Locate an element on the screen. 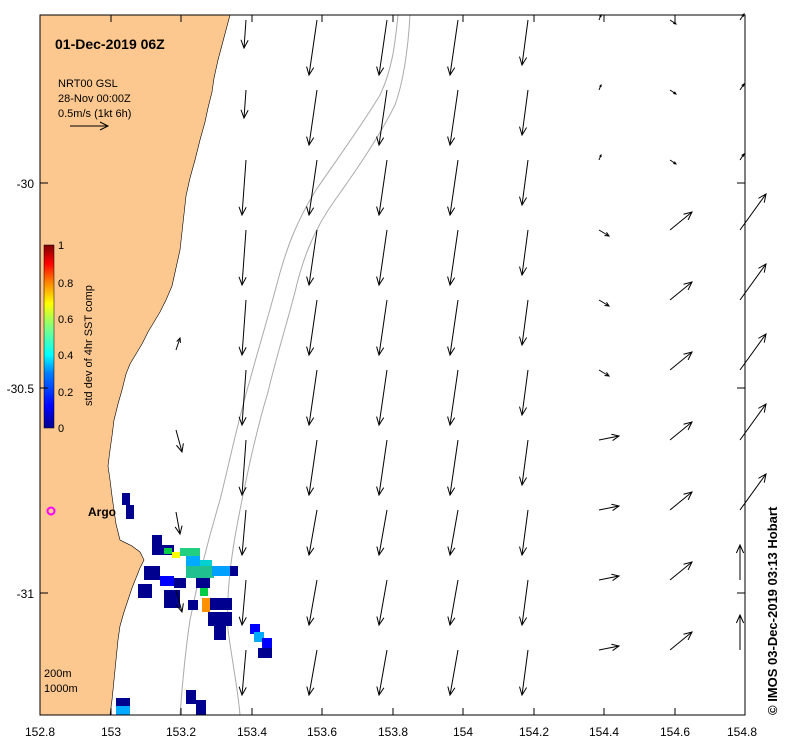 This screenshot has height=750, width=789. x-tick-label: 153.2 is located at coordinates (181, 732).